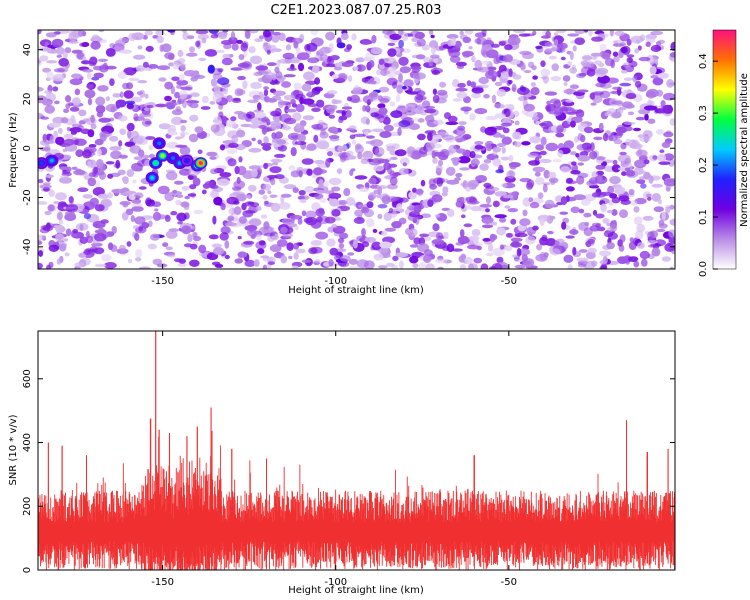 The width and height of the screenshot is (750, 600). Describe the element at coordinates (356, 590) in the screenshot. I see `snr-x-axis-label: Height of straight line (km)` at that location.